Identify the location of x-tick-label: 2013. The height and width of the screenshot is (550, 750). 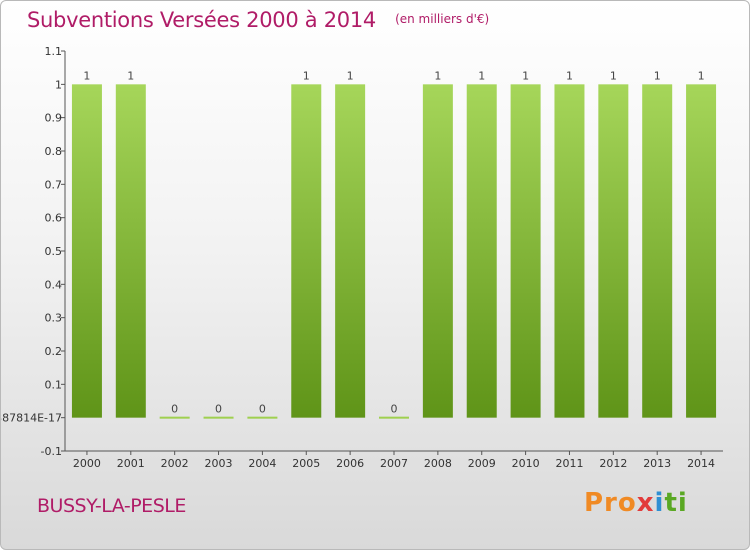
(657, 463).